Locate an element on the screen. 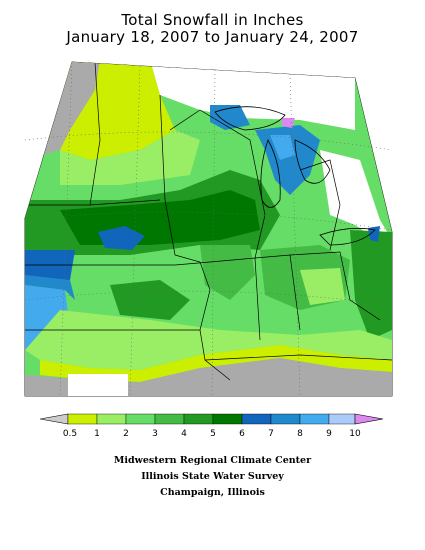 Image resolution: width=425 pixels, height=550 pixels. map-title: Total Snowfall in Inches is located at coordinates (212, 20).